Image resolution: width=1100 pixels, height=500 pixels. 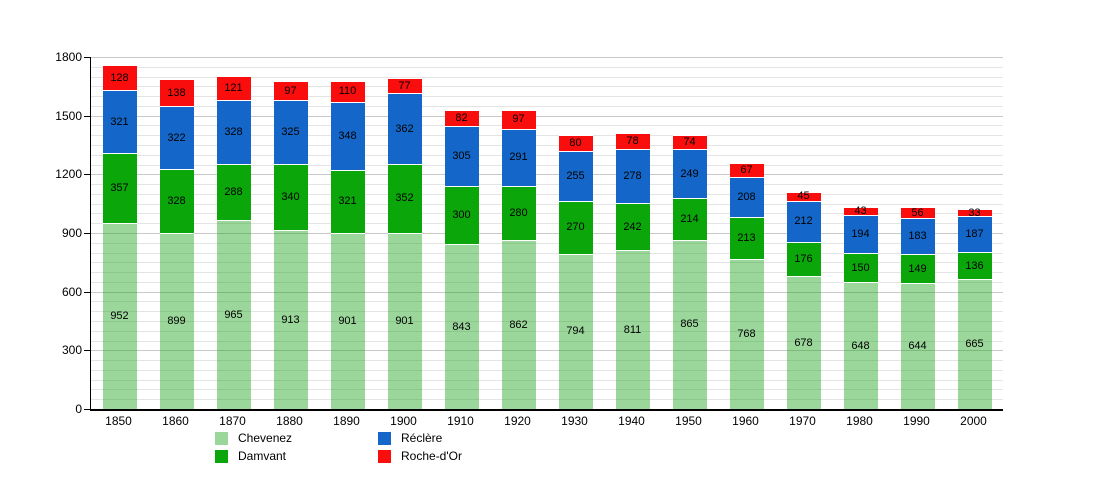 I want to click on value-label: 121, so click(x=233, y=88).